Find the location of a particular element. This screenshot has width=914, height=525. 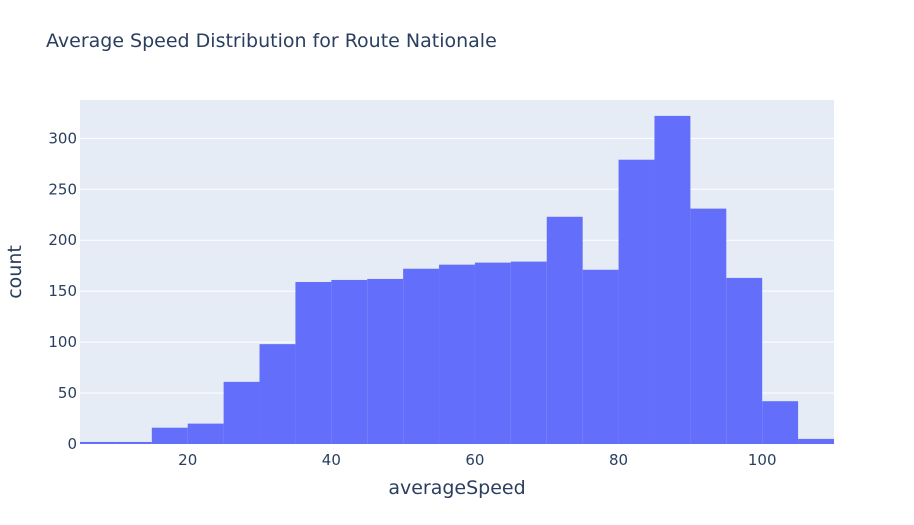

y-axis-ticks: 0 50 100 150 200 250 300 is located at coordinates (62, 291).